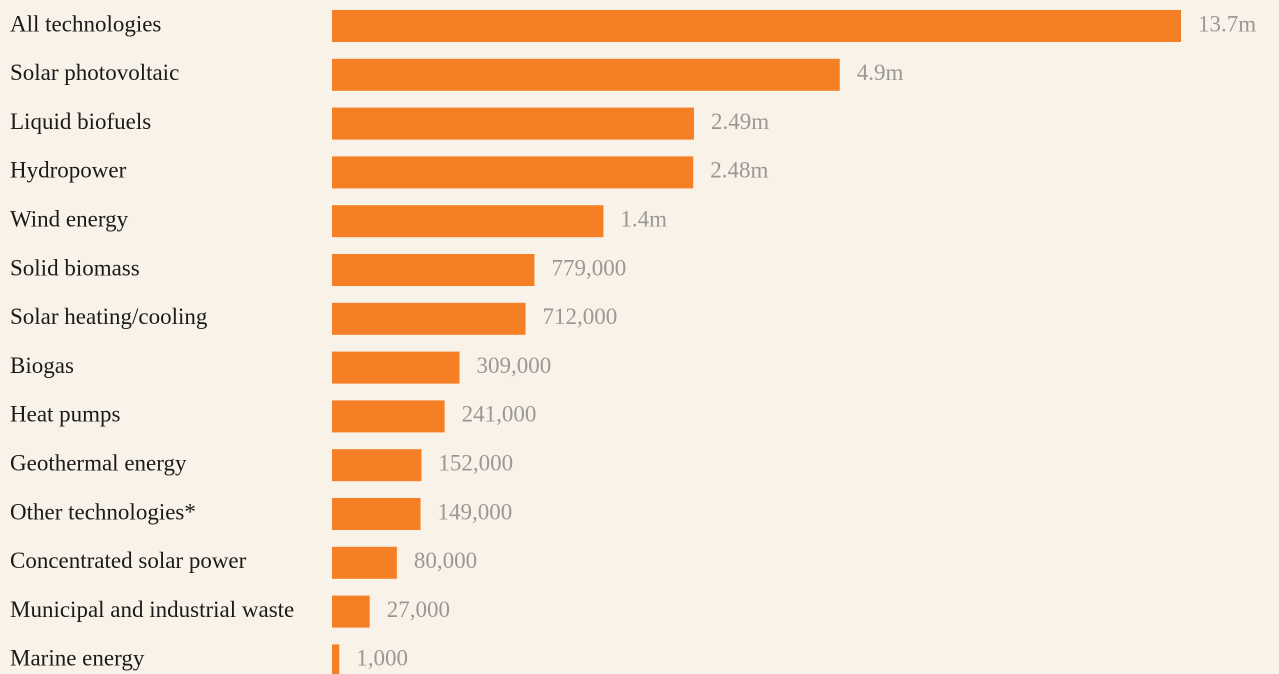 Image resolution: width=1279 pixels, height=674 pixels. Describe the element at coordinates (475, 511) in the screenshot. I see `value-label: 149,000` at that location.